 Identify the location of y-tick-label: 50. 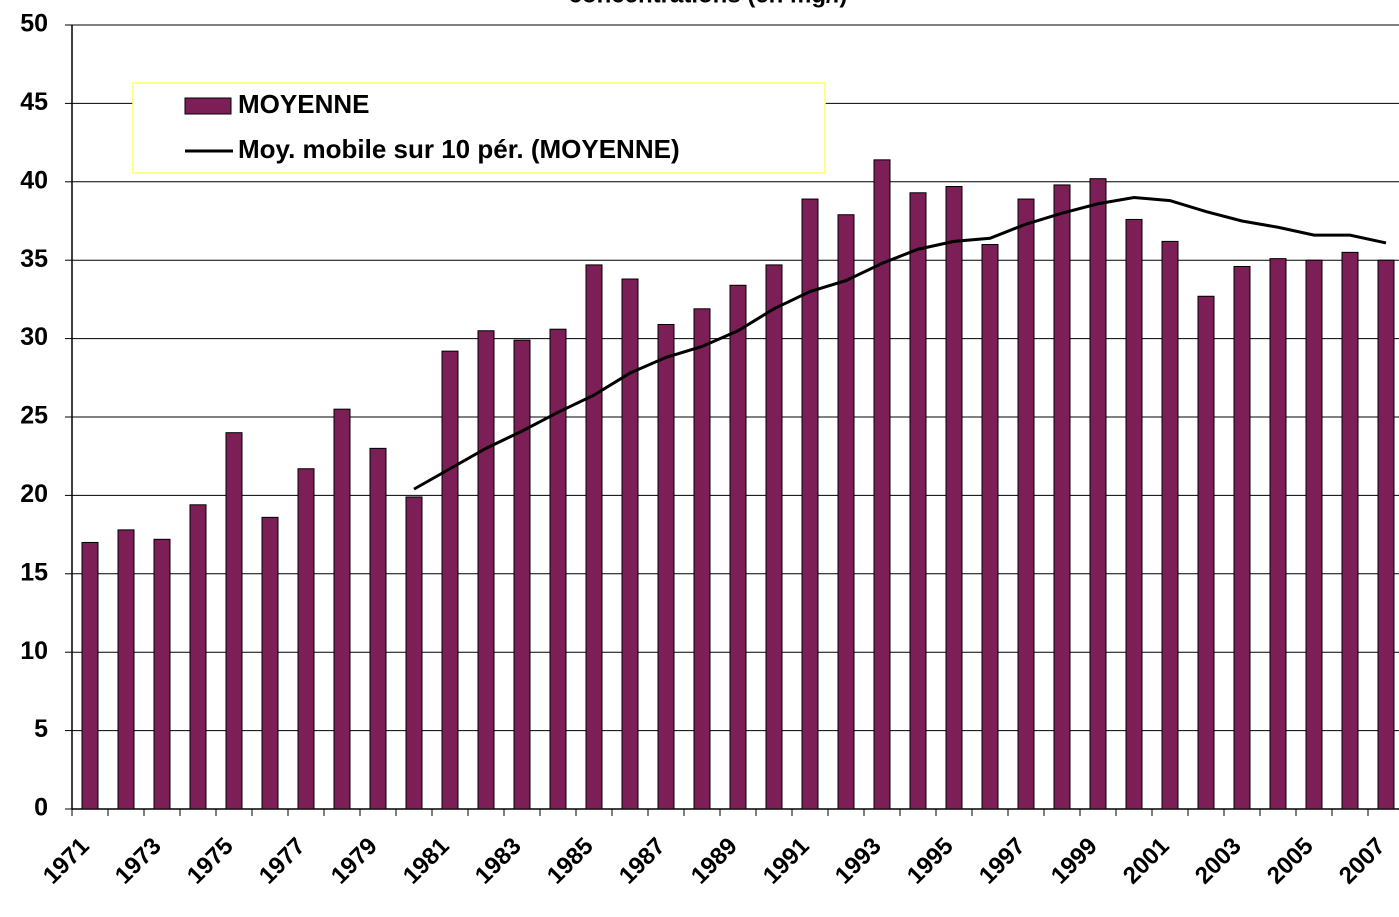
(34, 24).